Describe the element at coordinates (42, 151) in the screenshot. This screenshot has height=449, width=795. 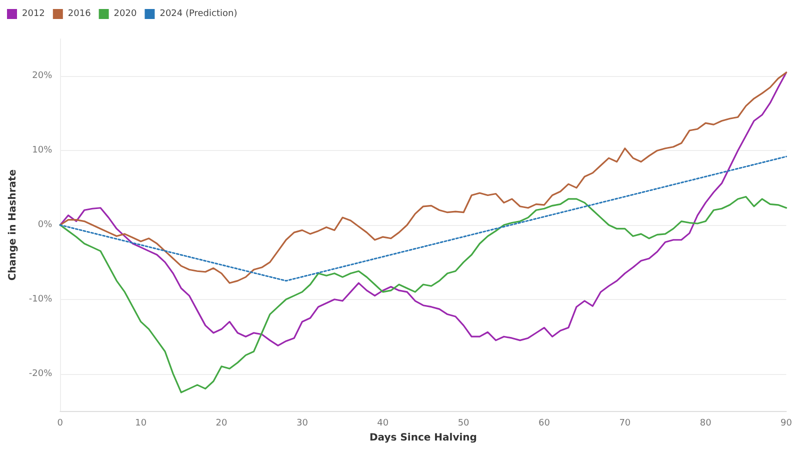
I see `y-tick-label: 10%` at that location.